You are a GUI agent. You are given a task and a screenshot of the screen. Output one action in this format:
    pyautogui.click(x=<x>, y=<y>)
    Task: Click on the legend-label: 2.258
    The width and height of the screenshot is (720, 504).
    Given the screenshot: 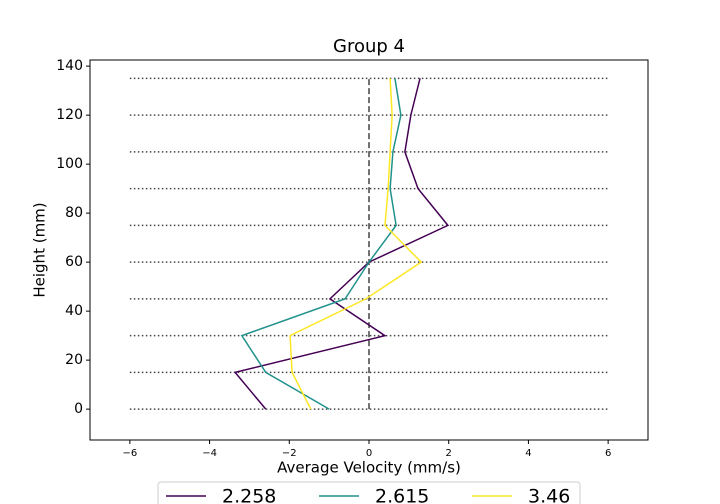 What is the action you would take?
    pyautogui.click(x=249, y=495)
    